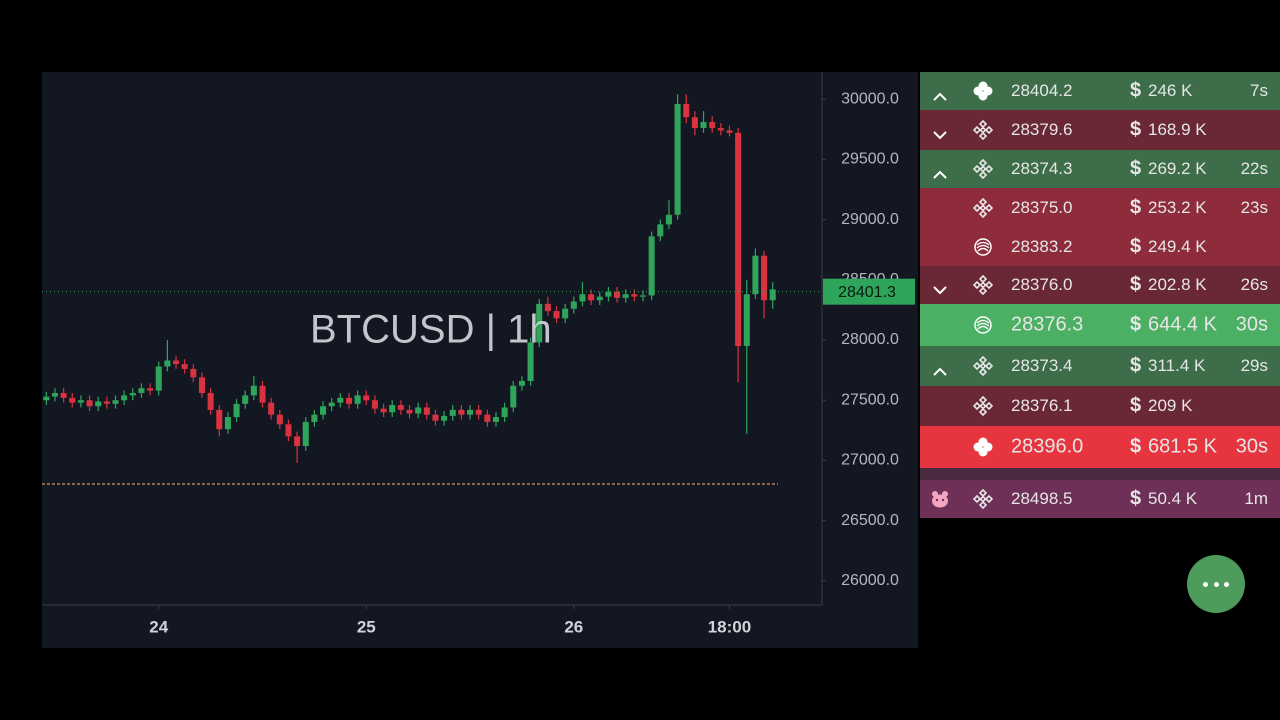 The height and width of the screenshot is (720, 1280). Describe the element at coordinates (1100, 208) in the screenshot. I see `trade-row: 28375.0 $253.2 K 23s` at that location.